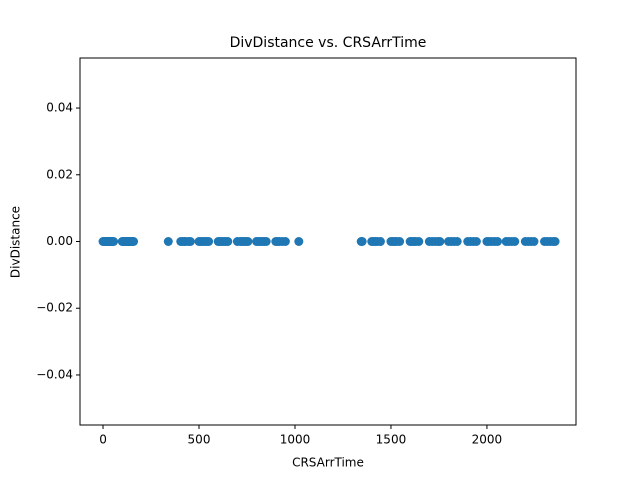  Describe the element at coordinates (54, 308) in the screenshot. I see `y-tick-label: −0.02` at that location.